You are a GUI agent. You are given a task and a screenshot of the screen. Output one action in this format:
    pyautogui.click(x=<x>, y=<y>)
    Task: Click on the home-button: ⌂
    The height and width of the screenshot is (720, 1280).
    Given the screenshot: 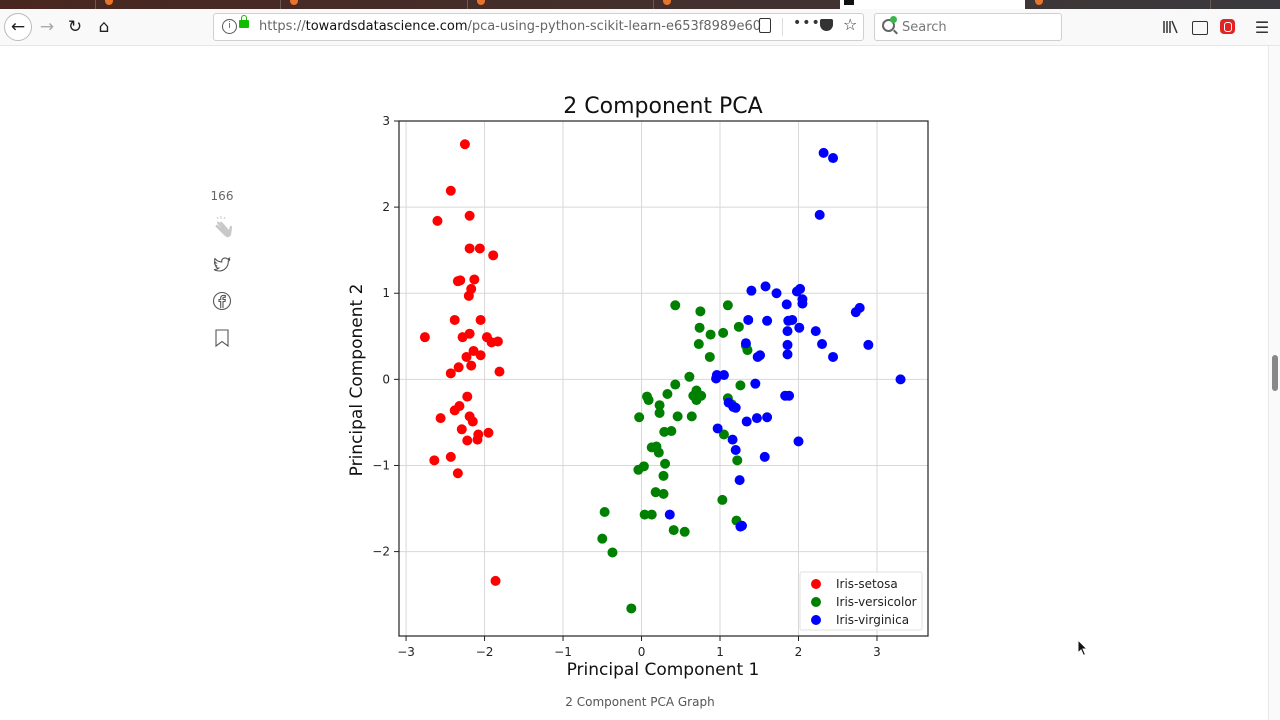 What is the action you would take?
    pyautogui.click(x=104, y=27)
    